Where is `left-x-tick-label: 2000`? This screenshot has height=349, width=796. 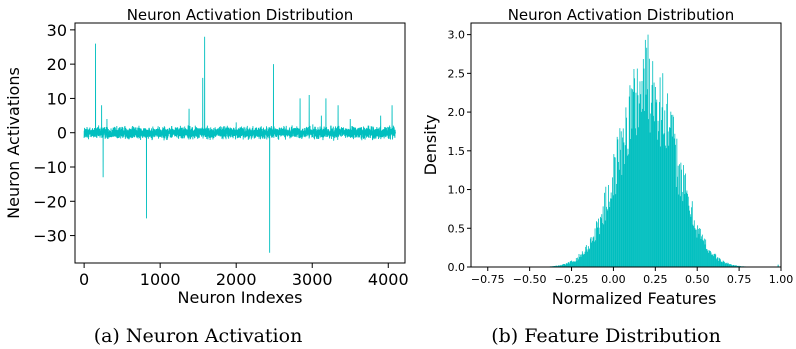 left-x-tick-label: 2000 is located at coordinates (236, 279).